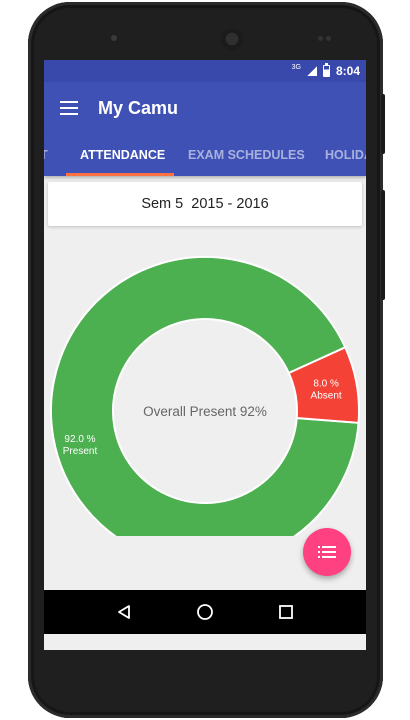 Image resolution: width=410 pixels, height=720 pixels. Describe the element at coordinates (138, 107) in the screenshot. I see `app-title: My Camu` at that location.